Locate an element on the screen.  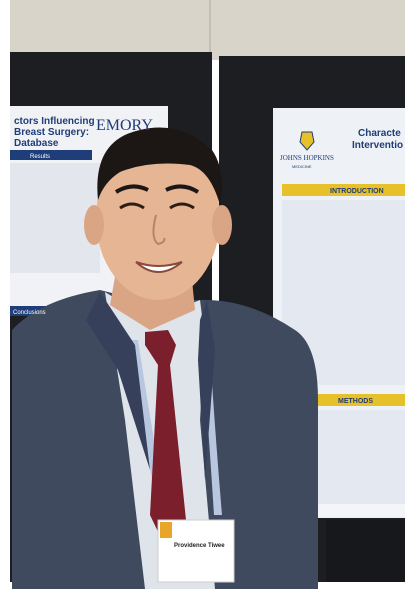
shield-icon is located at coordinates (307, 141).